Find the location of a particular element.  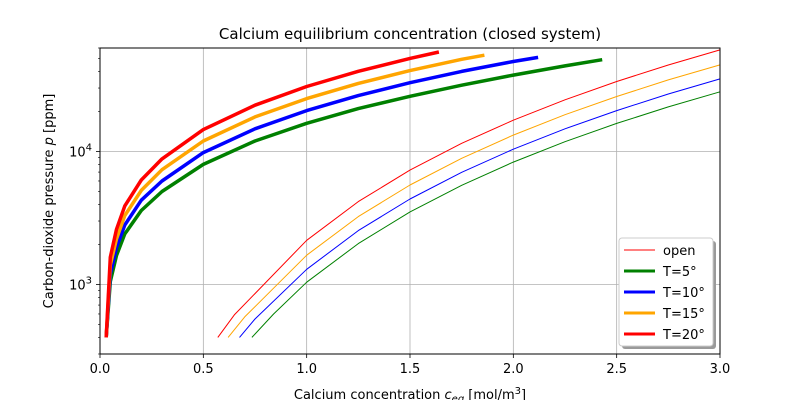

x-axis: 0.0 0.5 1.0 1.5 2.0 2.5 3.0 is located at coordinates (410, 365).